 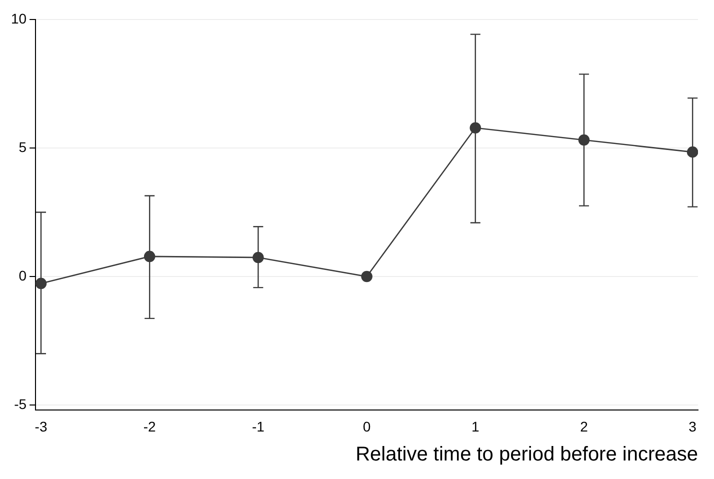 I want to click on y-tick-label: 5, so click(x=22, y=146).